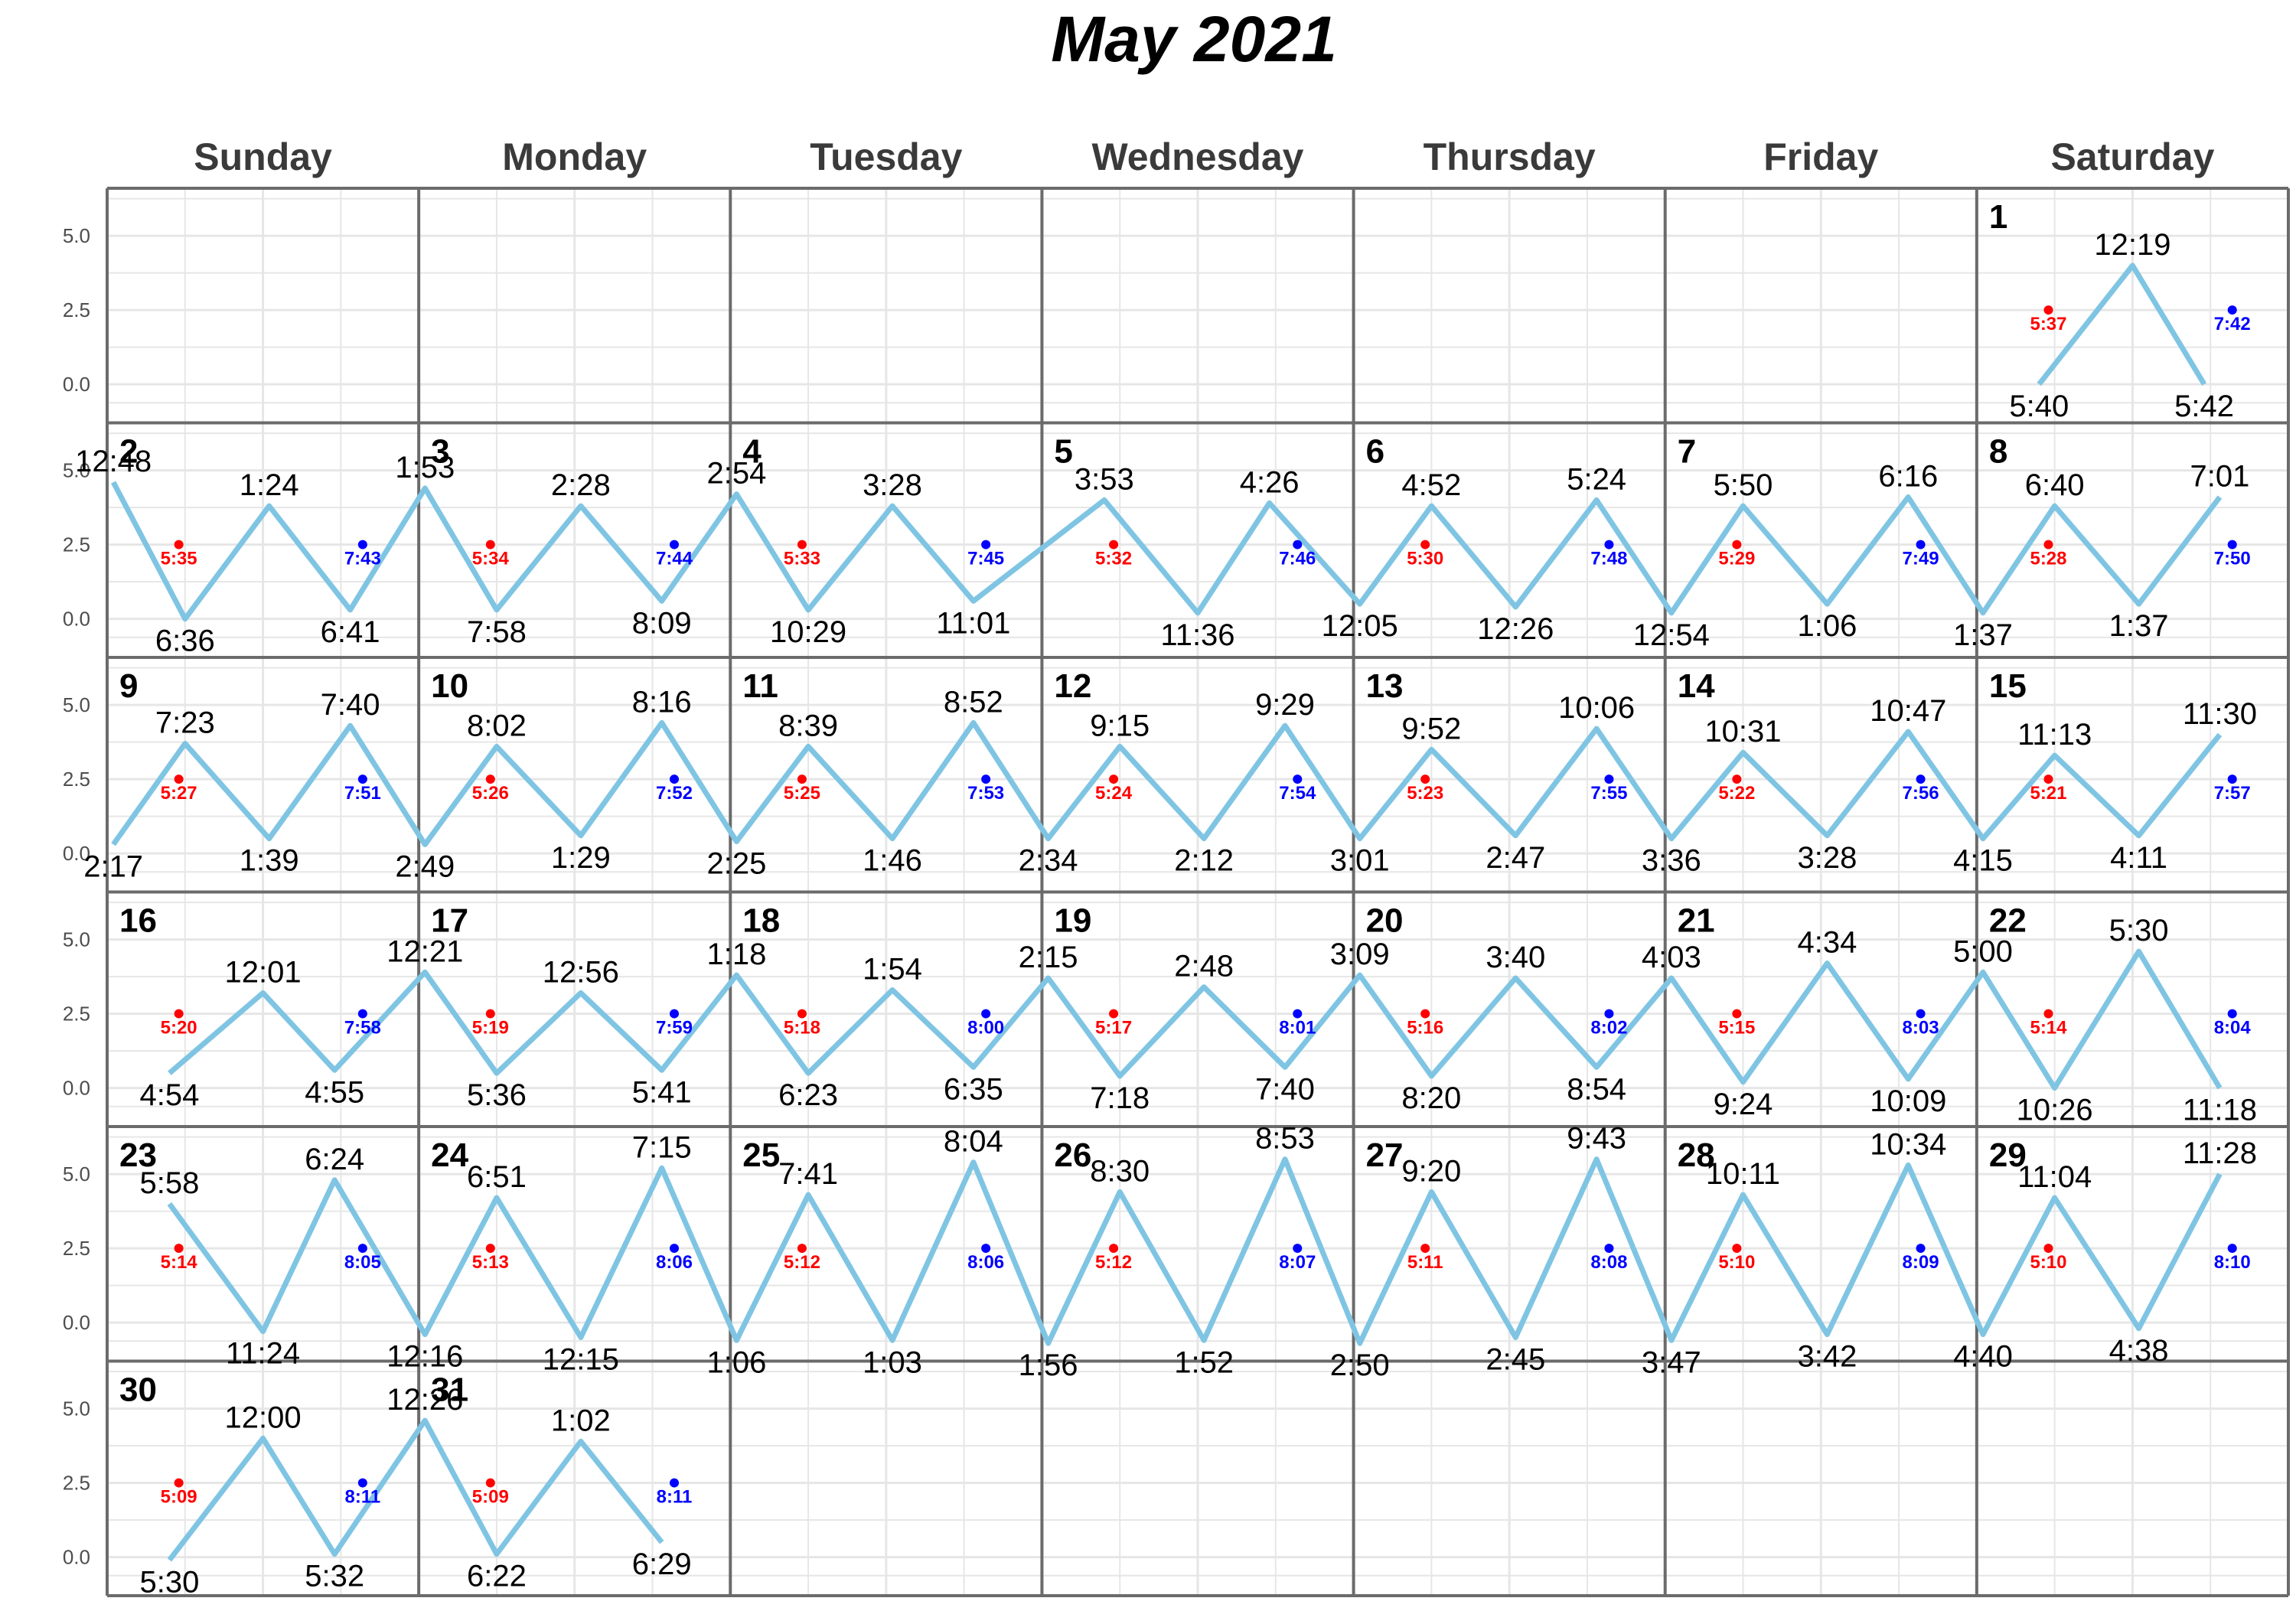 The image size is (2296, 1611). Describe the element at coordinates (1113, 559) in the screenshot. I see `sunrise-label: 5:32` at that location.